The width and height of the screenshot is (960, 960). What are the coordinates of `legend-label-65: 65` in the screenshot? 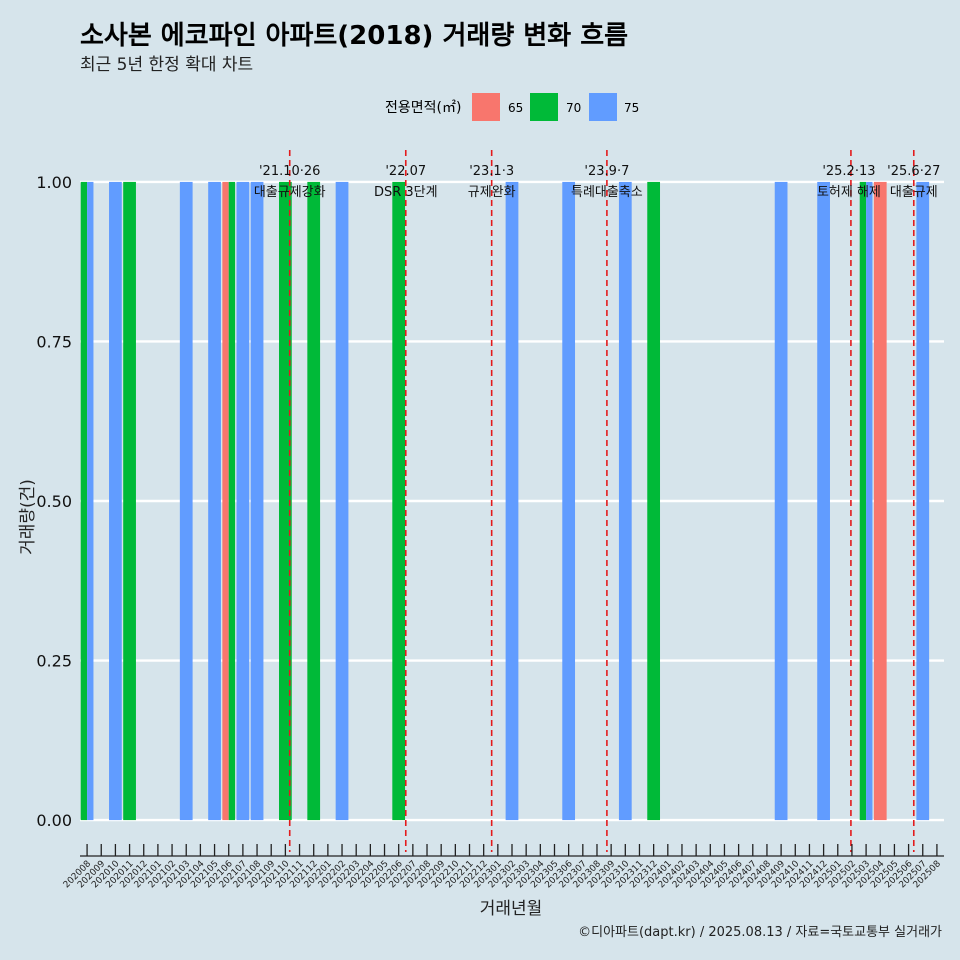 It's located at (515, 108).